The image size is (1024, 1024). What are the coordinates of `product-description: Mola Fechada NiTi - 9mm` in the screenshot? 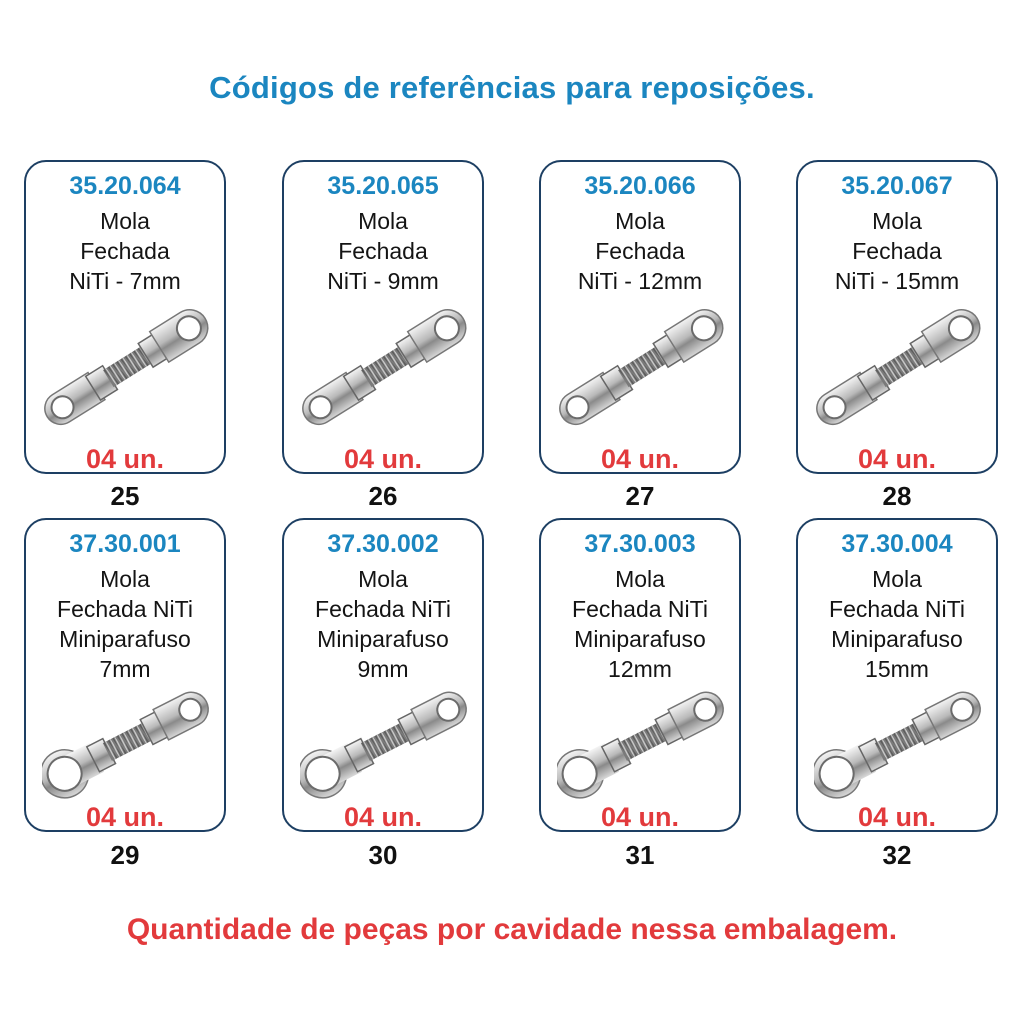 It's located at (383, 251).